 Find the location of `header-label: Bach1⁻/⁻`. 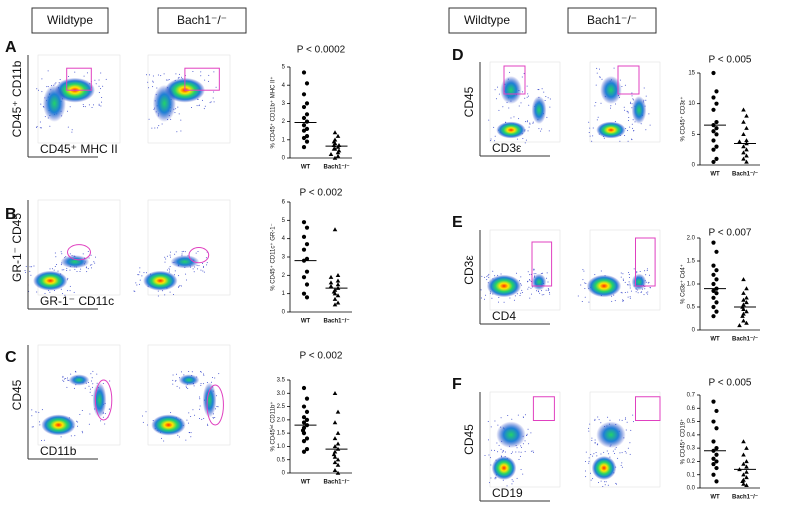

header-label: Bach1⁻/⁻ is located at coordinates (202, 20).